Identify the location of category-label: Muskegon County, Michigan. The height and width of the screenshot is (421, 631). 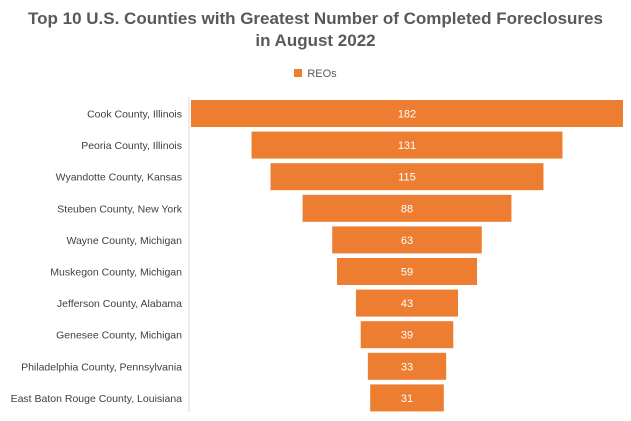
(116, 273).